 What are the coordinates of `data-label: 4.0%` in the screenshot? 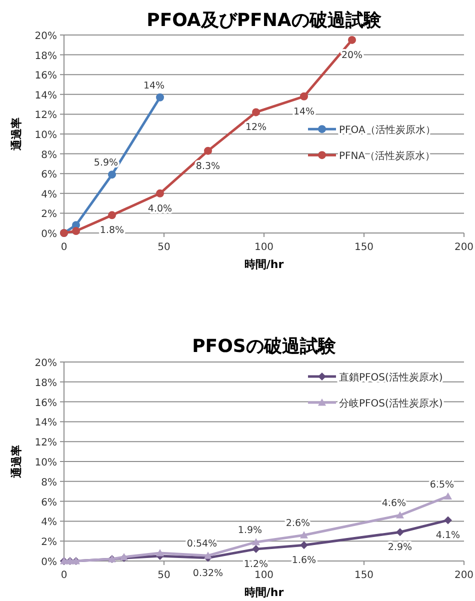 It's located at (160, 208).